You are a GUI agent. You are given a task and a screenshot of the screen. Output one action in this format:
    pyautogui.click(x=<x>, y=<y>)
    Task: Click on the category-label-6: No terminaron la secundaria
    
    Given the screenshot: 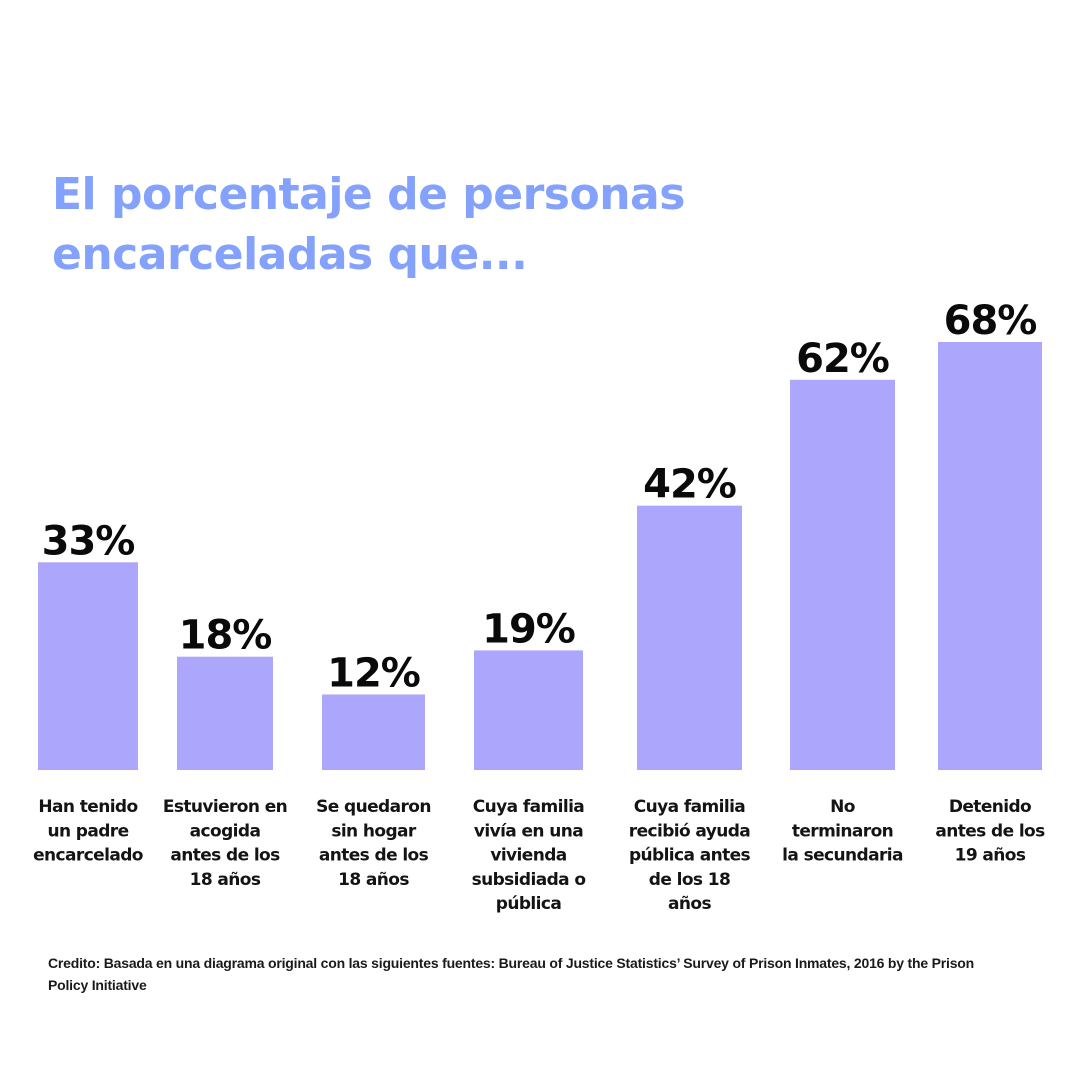 What is the action you would take?
    pyautogui.click(x=842, y=831)
    